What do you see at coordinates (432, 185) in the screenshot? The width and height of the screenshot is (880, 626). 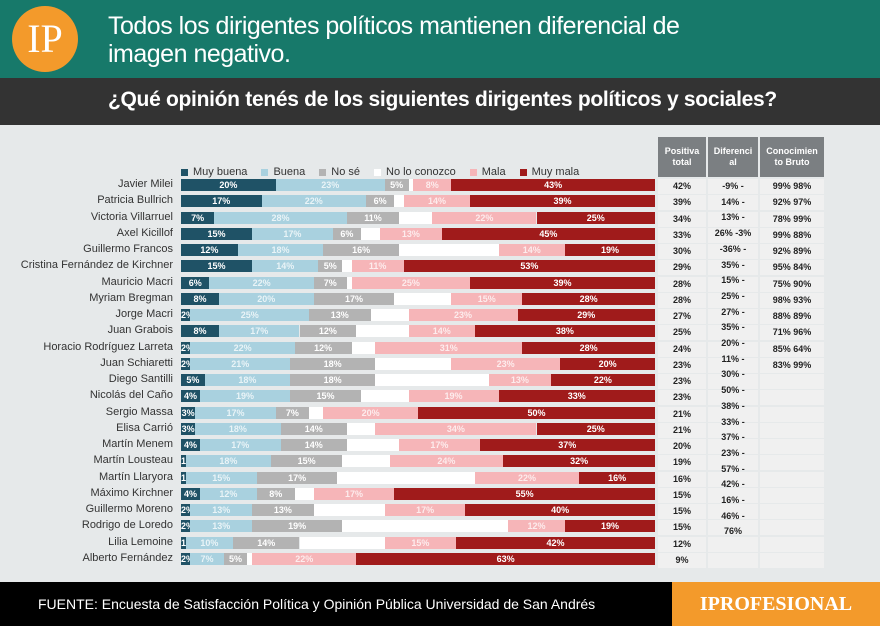 I see `bar-segment-mala: 8%` at bounding box center [432, 185].